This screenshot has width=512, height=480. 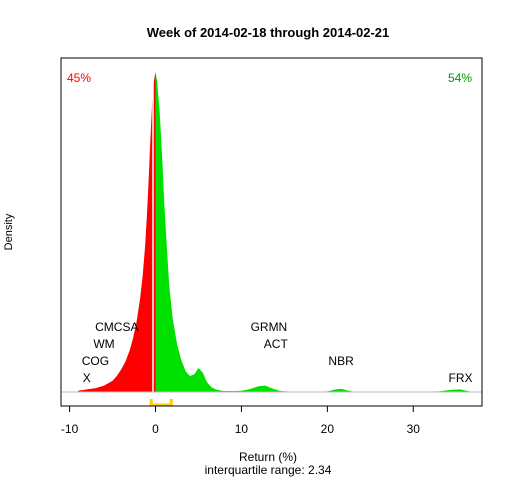 What do you see at coordinates (242, 429) in the screenshot?
I see `x-tick-label: 10` at bounding box center [242, 429].